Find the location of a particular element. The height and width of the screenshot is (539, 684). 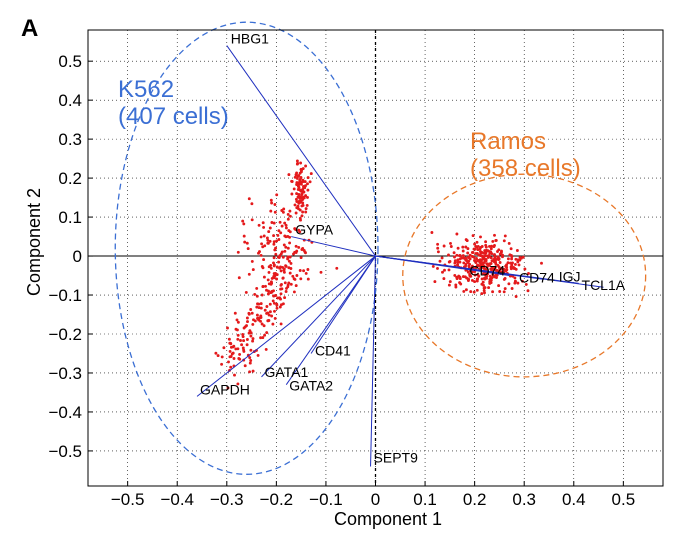

x-tick-label: 0.1 is located at coordinates (425, 499).